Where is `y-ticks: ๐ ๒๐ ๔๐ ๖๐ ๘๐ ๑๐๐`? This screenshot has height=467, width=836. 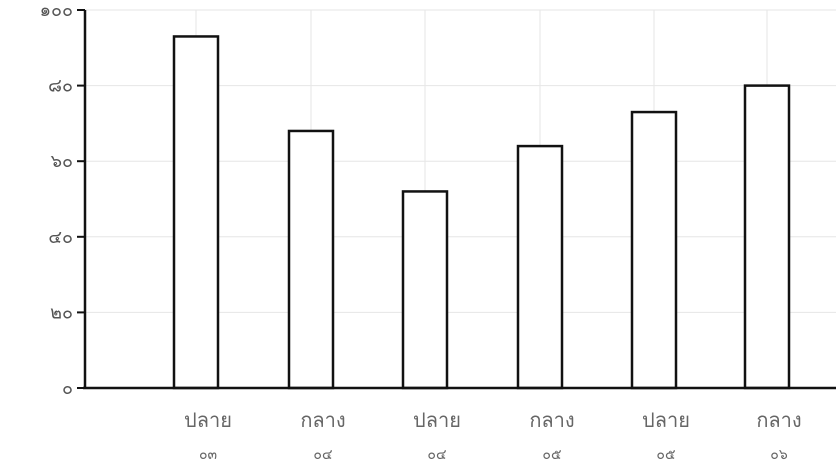 y-ticks: ๐ ๒๐ ๔๐ ๖๐ ๘๐ ๑๐๐ is located at coordinates (62, 199).